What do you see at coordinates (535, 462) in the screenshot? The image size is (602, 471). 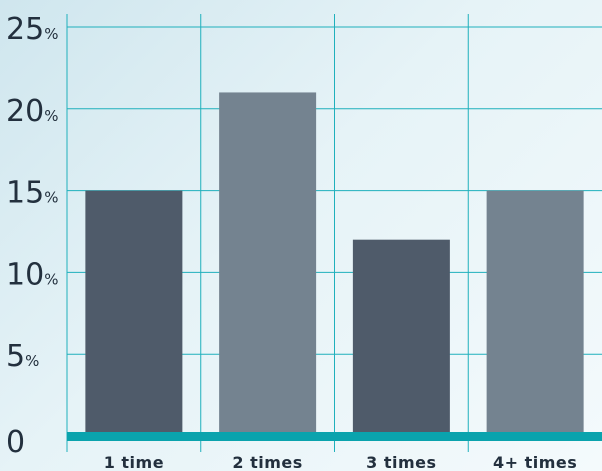 I see `x-tick-label: 4+ times` at bounding box center [535, 462].